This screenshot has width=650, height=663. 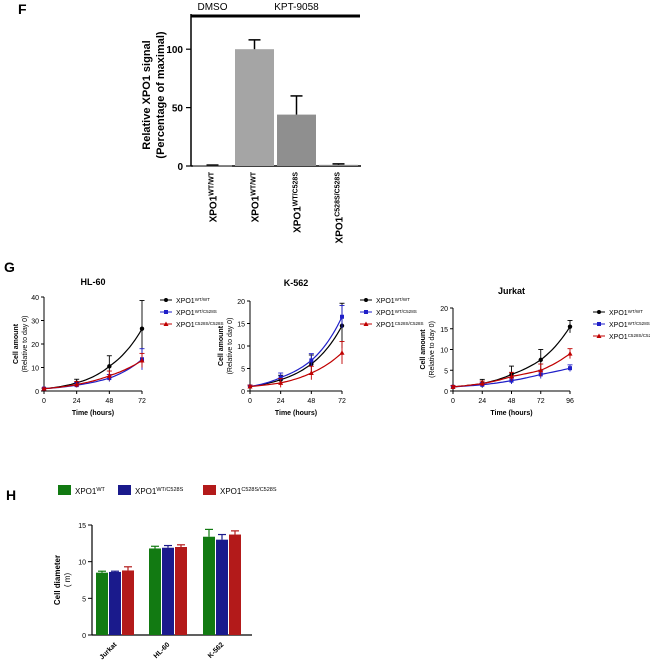 What do you see at coordinates (512, 401) in the screenshot?
I see `g2-x-tick-label: 48` at bounding box center [512, 401].